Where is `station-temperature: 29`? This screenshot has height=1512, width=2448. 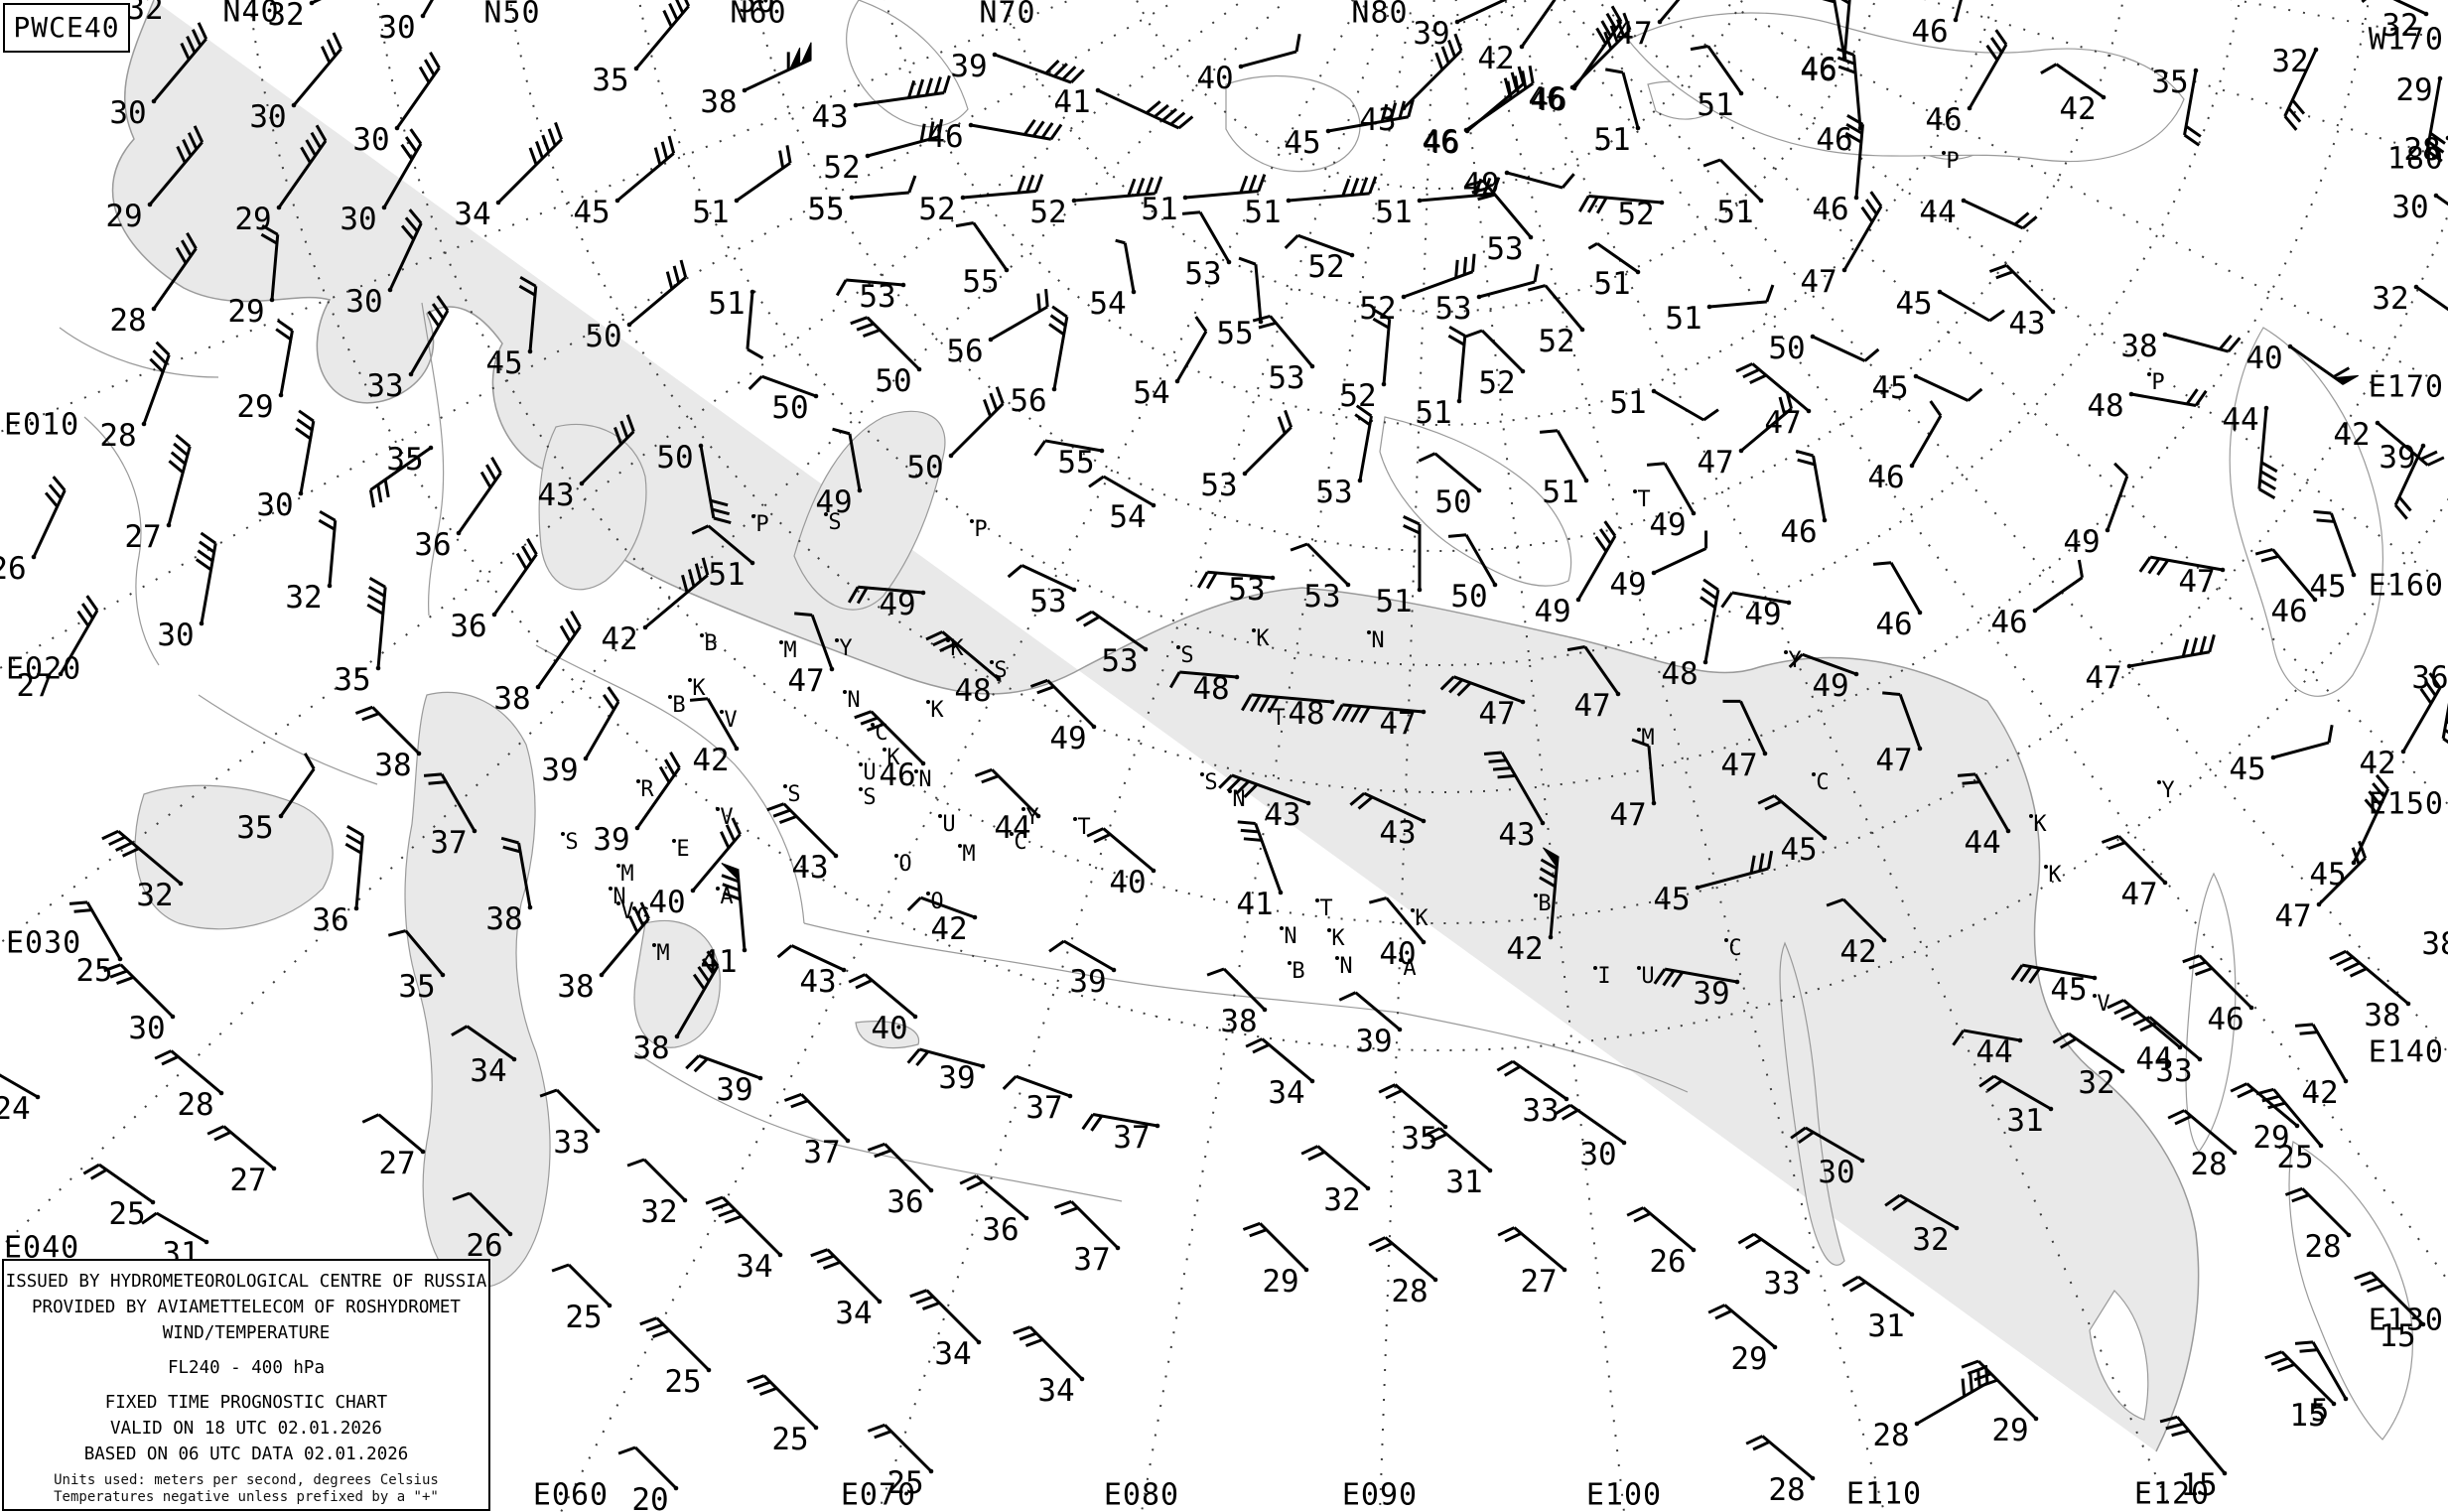 station-temperature: 29 is located at coordinates (2413, 90).